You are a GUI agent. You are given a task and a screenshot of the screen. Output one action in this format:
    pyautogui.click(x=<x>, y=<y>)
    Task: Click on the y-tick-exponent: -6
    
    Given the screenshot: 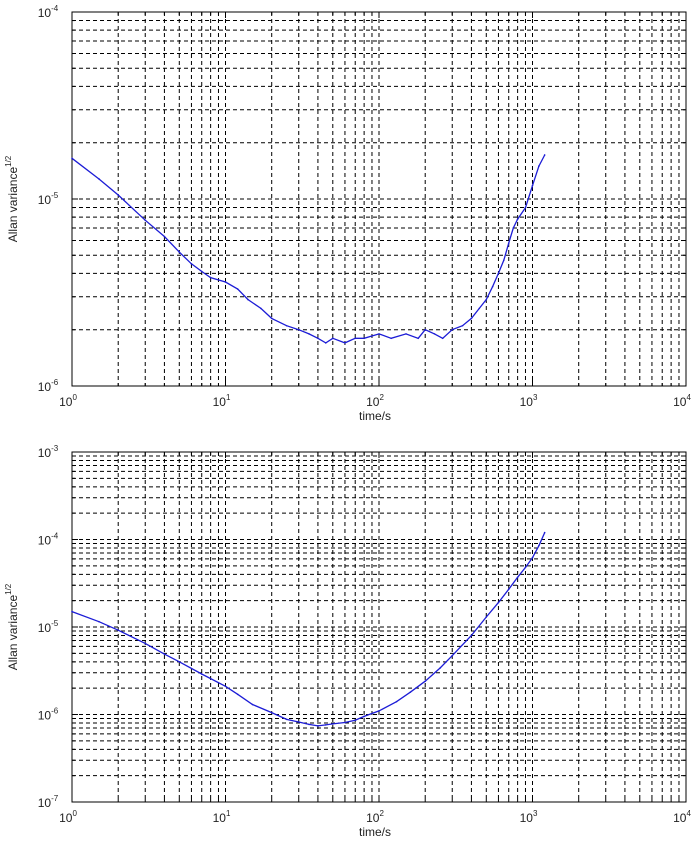 What is the action you would take?
    pyautogui.click(x=55, y=382)
    